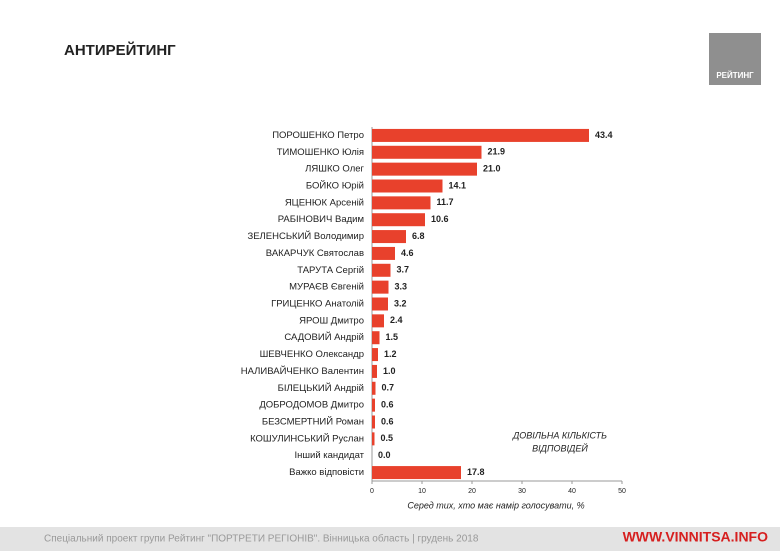 The height and width of the screenshot is (551, 780). Describe the element at coordinates (372, 491) in the screenshot. I see `x-tick-label: 0` at that location.